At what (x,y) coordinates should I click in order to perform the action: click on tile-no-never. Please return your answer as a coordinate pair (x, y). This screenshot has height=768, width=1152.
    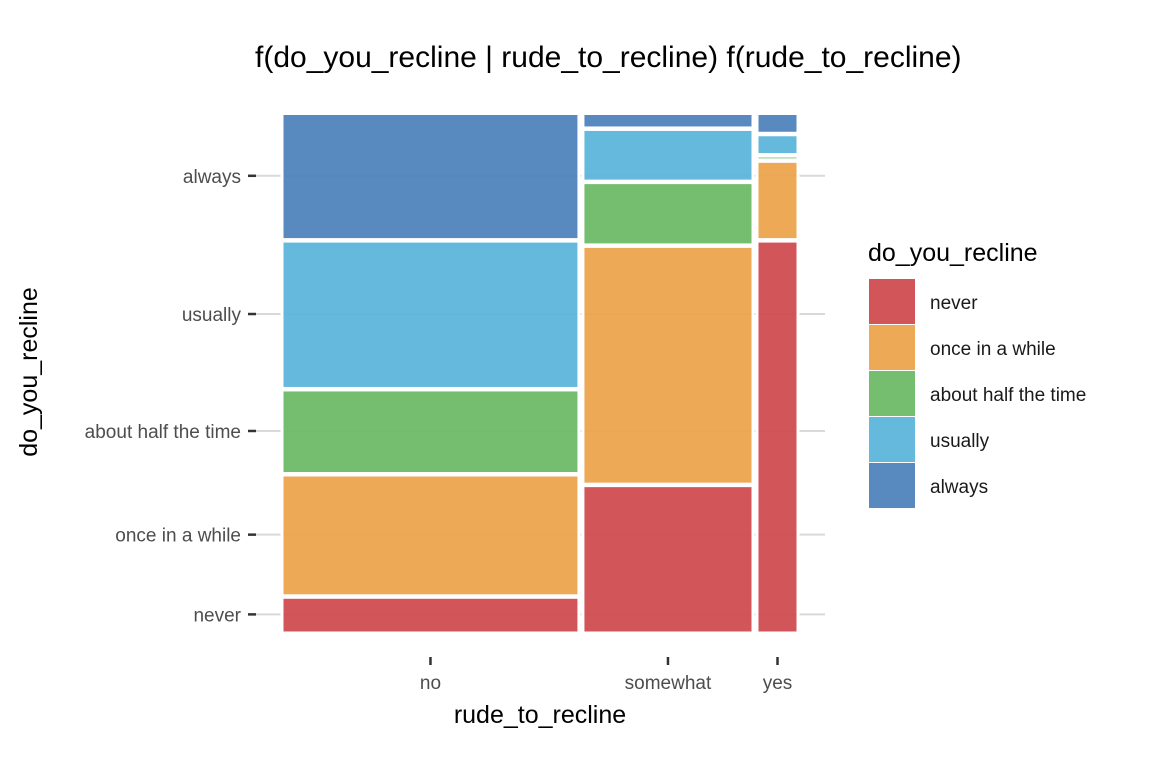
    Looking at the image, I should click on (430, 615).